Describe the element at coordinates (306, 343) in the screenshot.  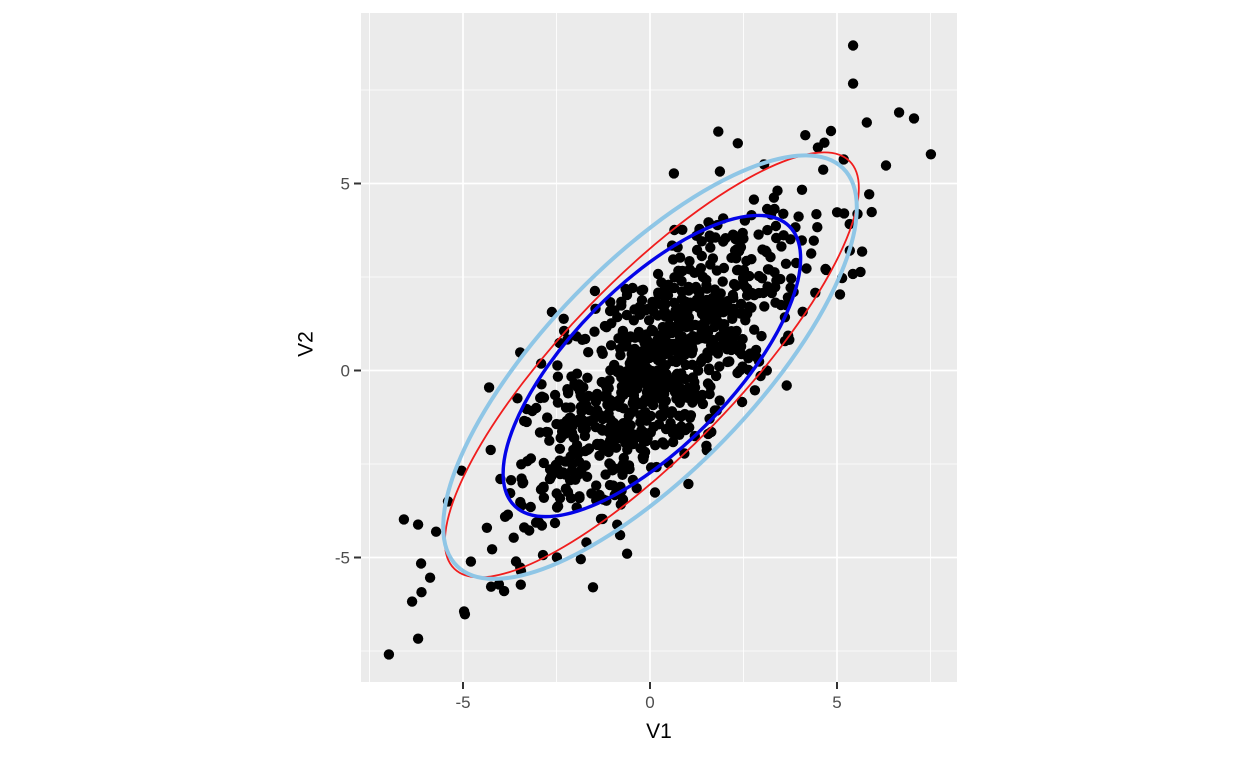
I see `y-axis-title: V2` at that location.